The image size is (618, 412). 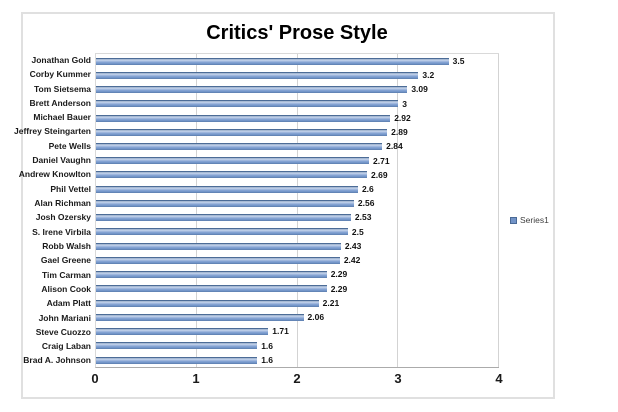 I want to click on bar-row: 2.56, so click(x=297, y=203).